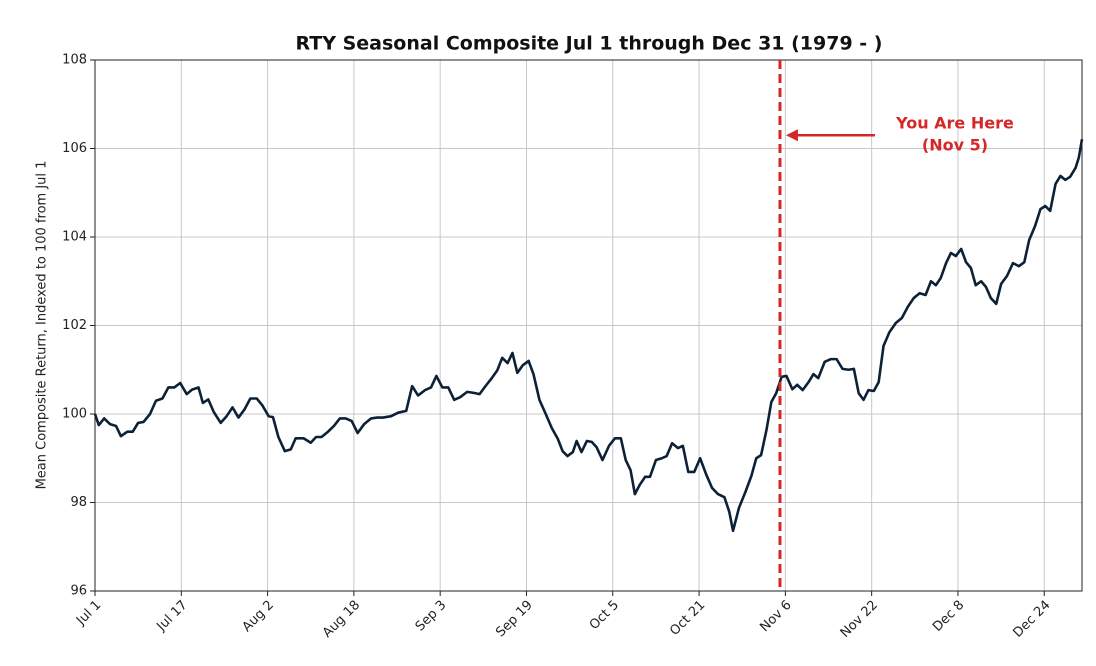 The height and width of the screenshot is (666, 1096). I want to click on x-tick-label: Aug 18, so click(341, 619).